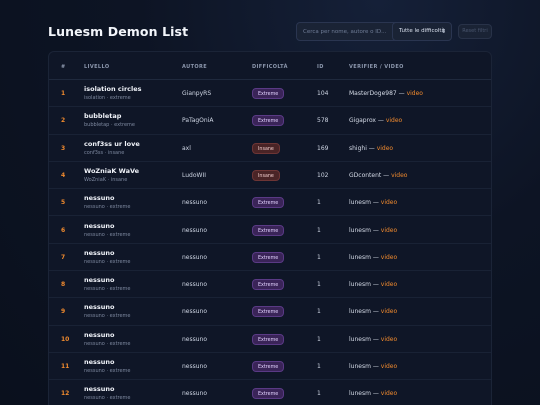  Describe the element at coordinates (365, 175) in the screenshot. I see `verifier-name: GDcontent` at that location.